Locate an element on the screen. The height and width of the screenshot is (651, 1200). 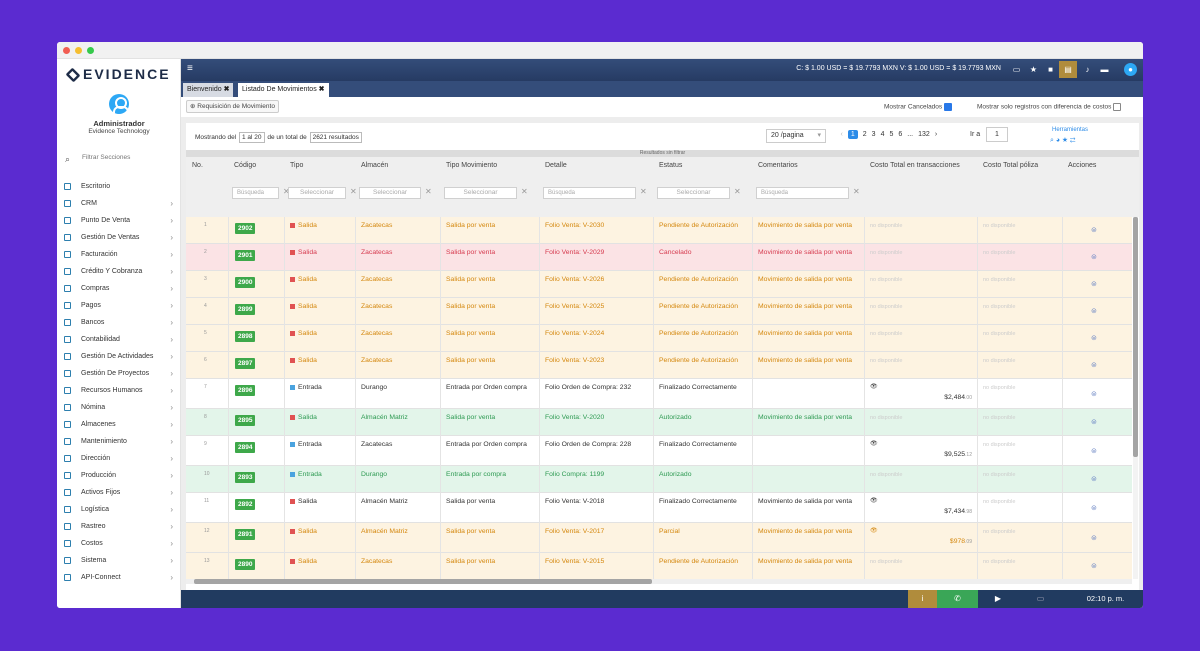
window-minimize-dot is located at coordinates (78, 50).